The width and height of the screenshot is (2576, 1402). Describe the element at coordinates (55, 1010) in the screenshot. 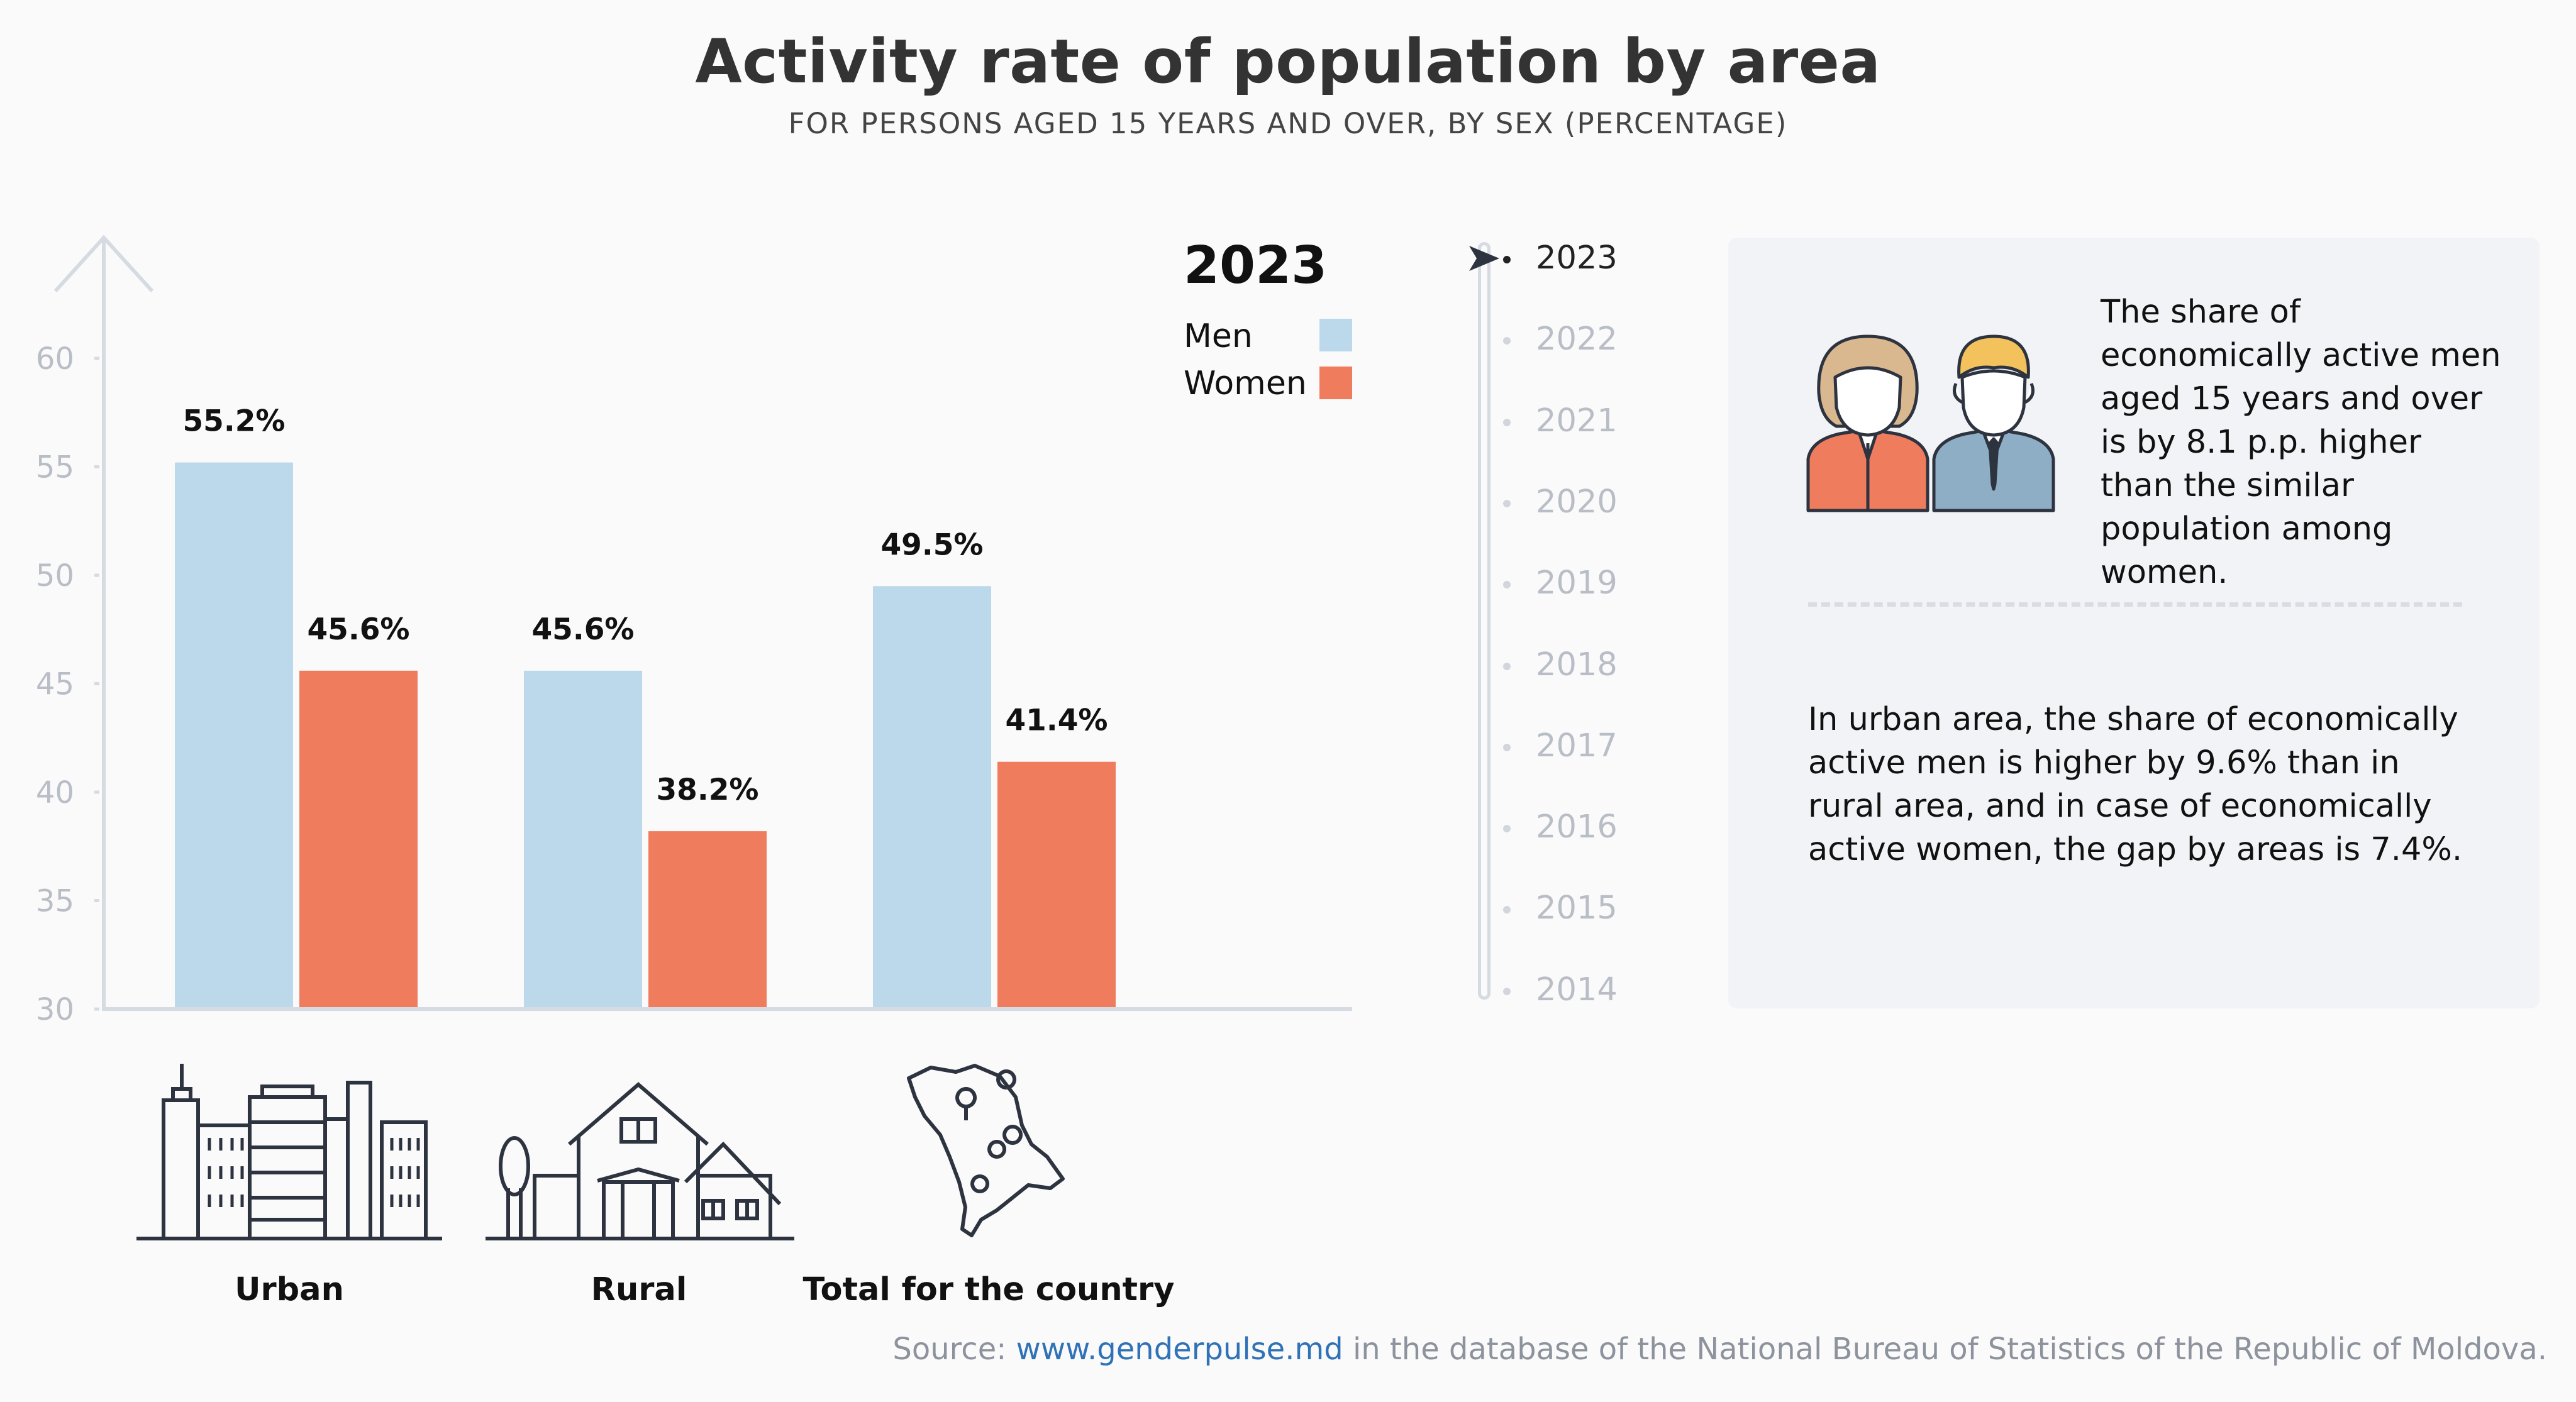

I see `y-tick-label: 30` at that location.